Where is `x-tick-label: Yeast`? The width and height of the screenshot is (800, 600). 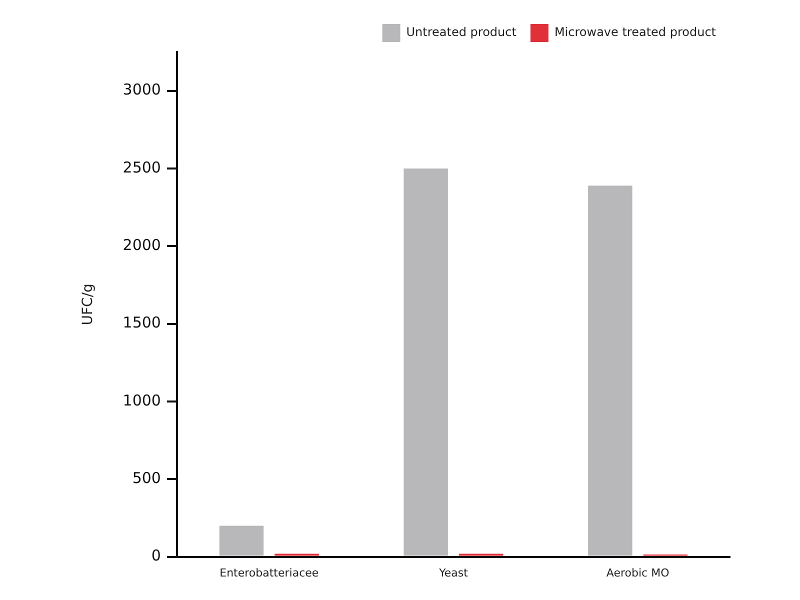
x-tick-label: Yeast is located at coordinates (453, 573).